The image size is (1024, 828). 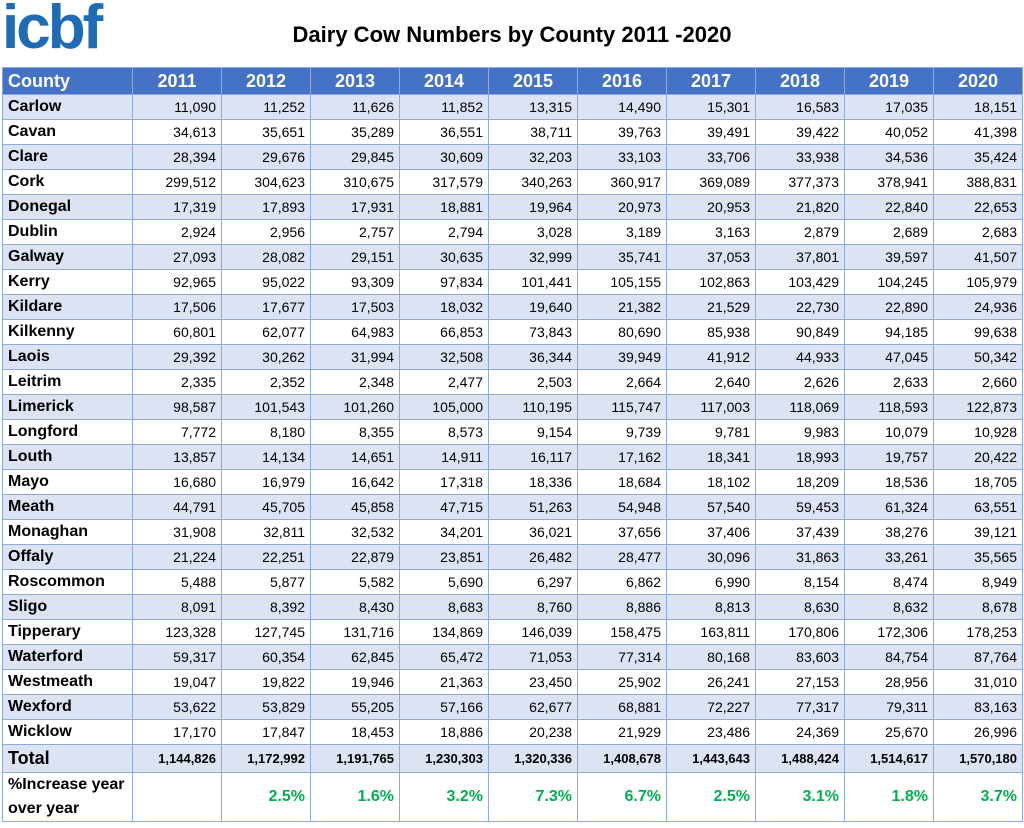 I want to click on cow-count: 11,626, so click(x=355, y=107).